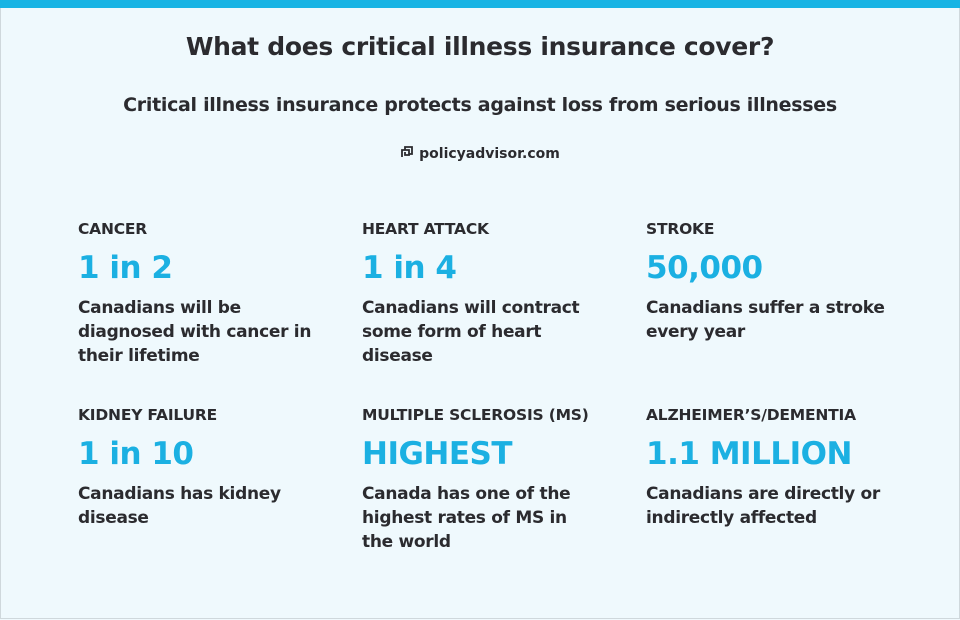 The width and height of the screenshot is (960, 620). What do you see at coordinates (704, 268) in the screenshot?
I see `card-stat: 50,000` at bounding box center [704, 268].